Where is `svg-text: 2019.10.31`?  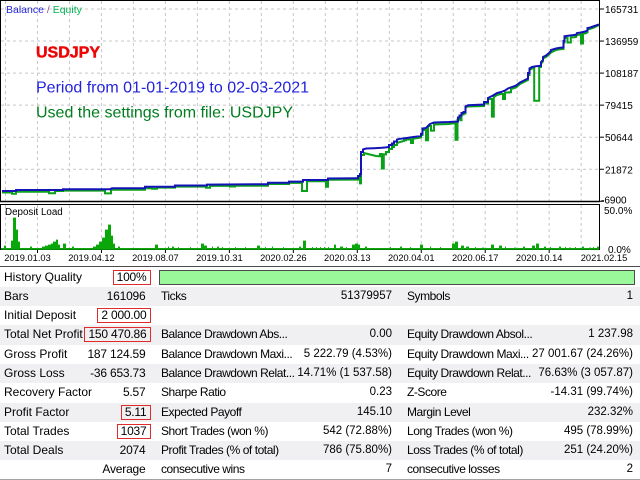
svg-text: 2019.10.31 is located at coordinates (219, 258).